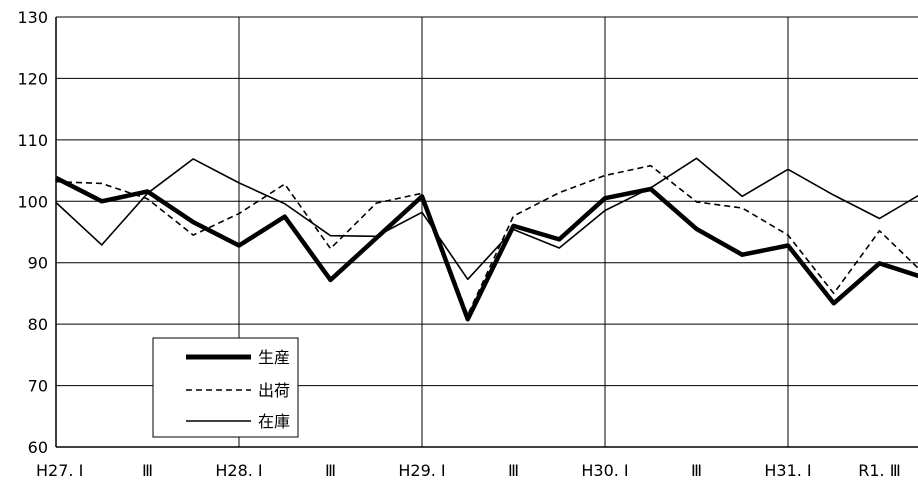 The width and height of the screenshot is (918, 486). What do you see at coordinates (274, 421) in the screenshot?
I see `legend-label-inventory: 在庫` at bounding box center [274, 421].